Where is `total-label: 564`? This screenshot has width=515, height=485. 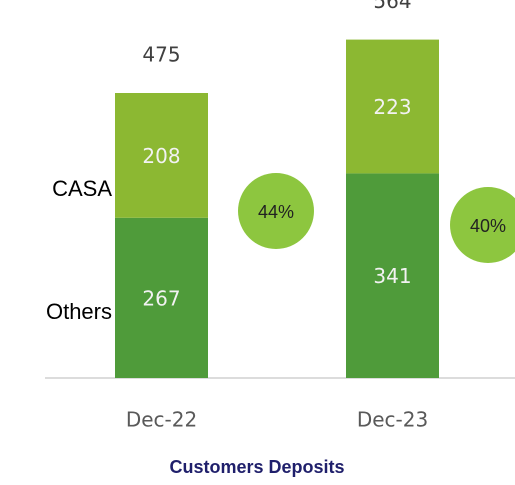 total-label: 564 is located at coordinates (392, 6).